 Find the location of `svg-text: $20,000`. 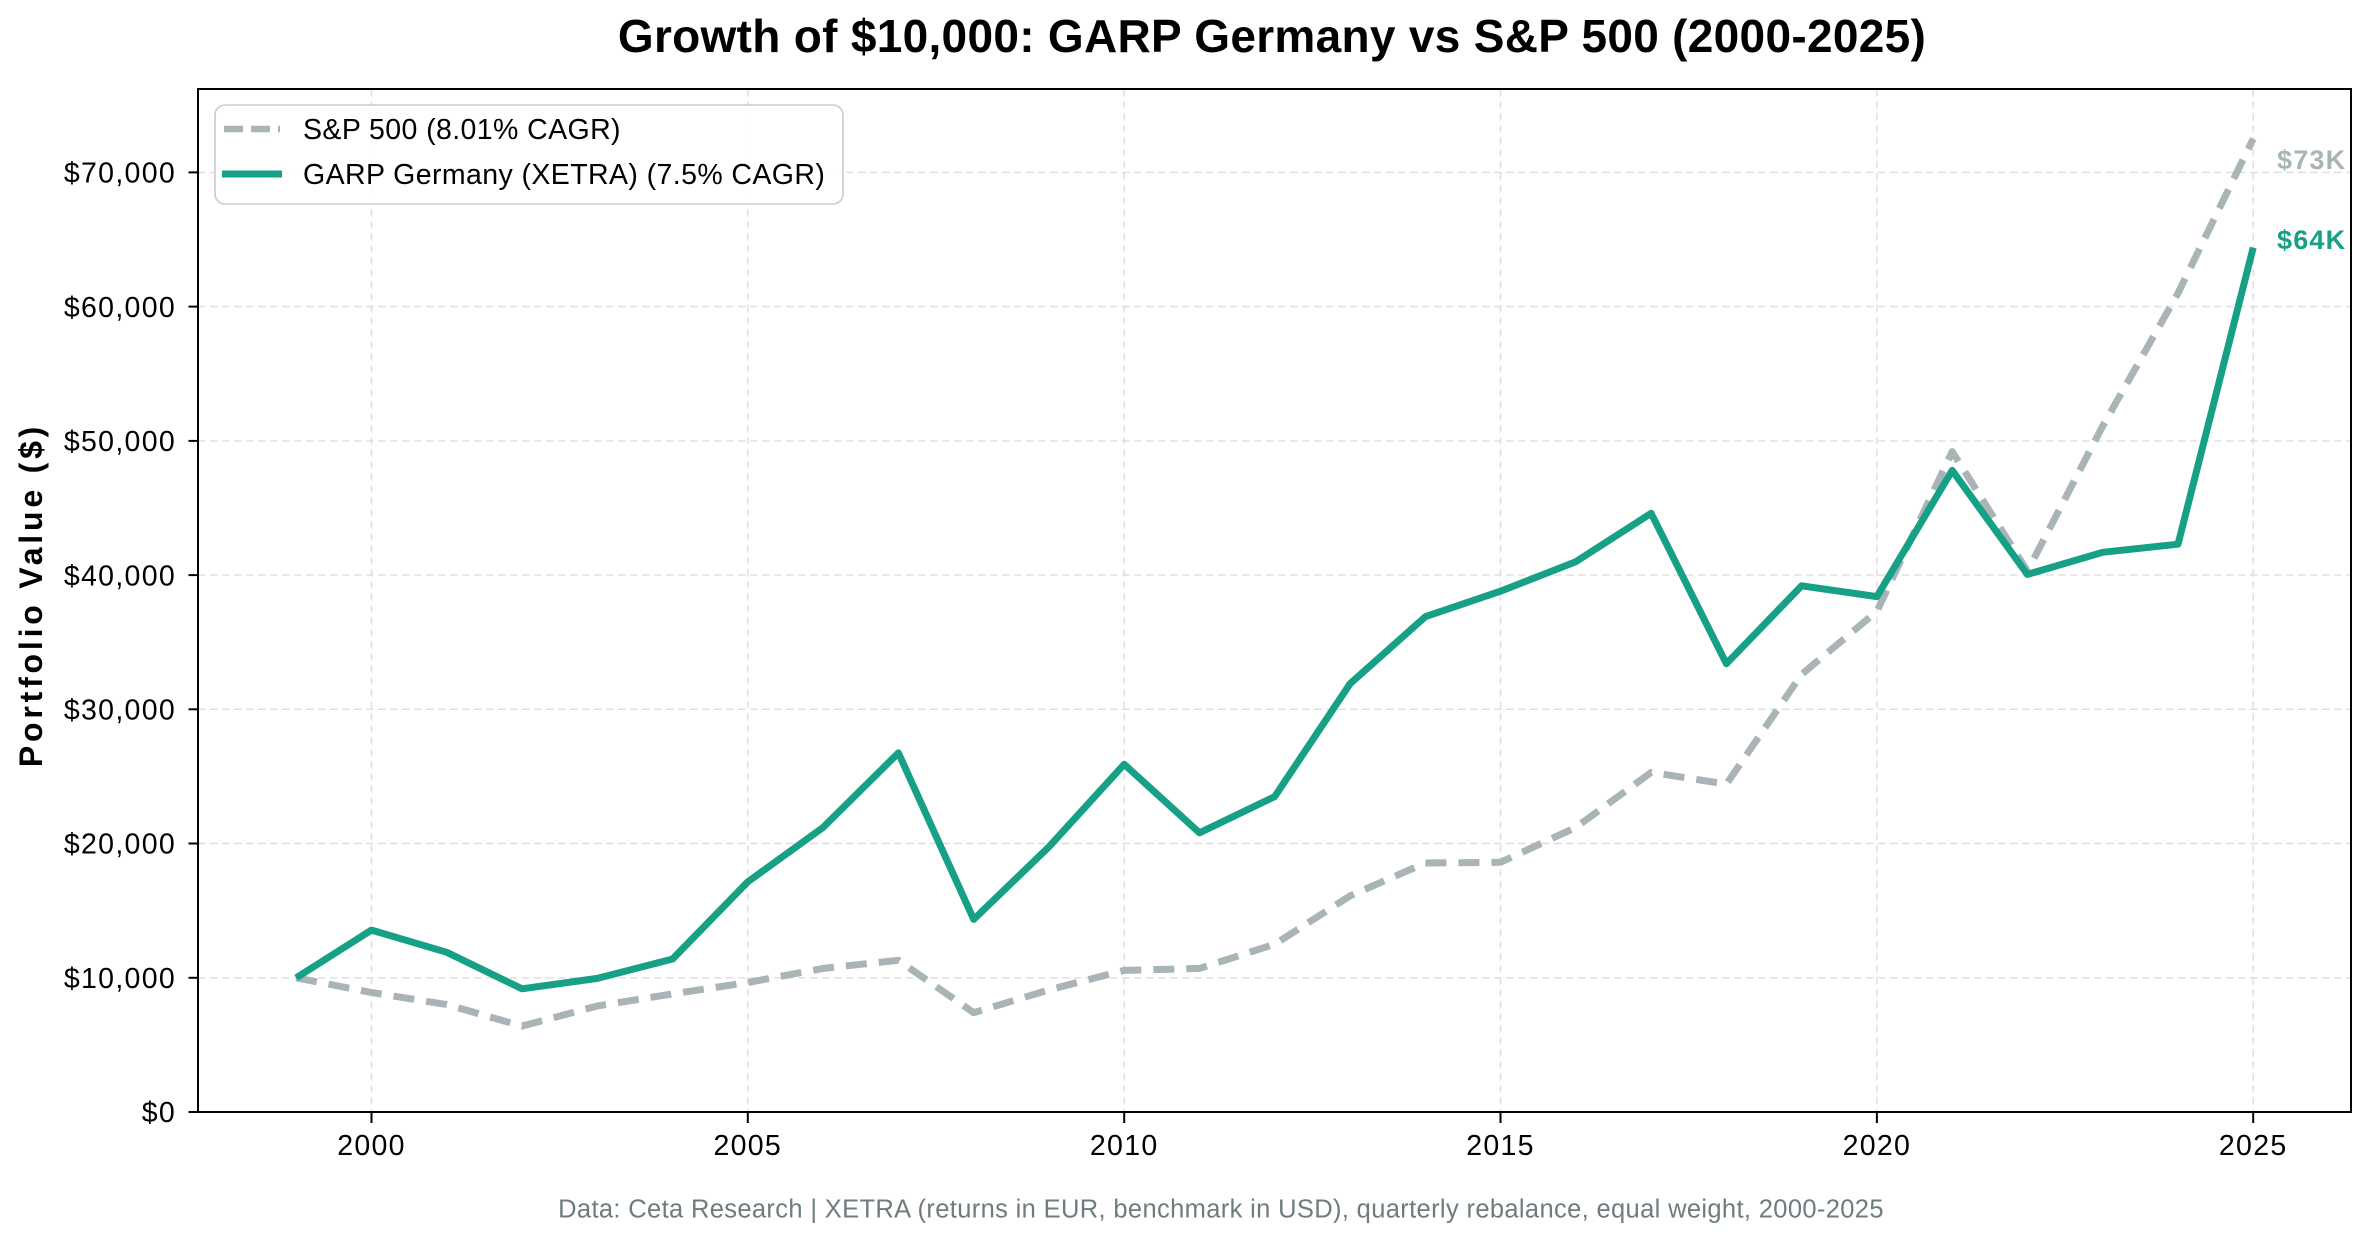

svg-text: $20,000 is located at coordinates (120, 845).